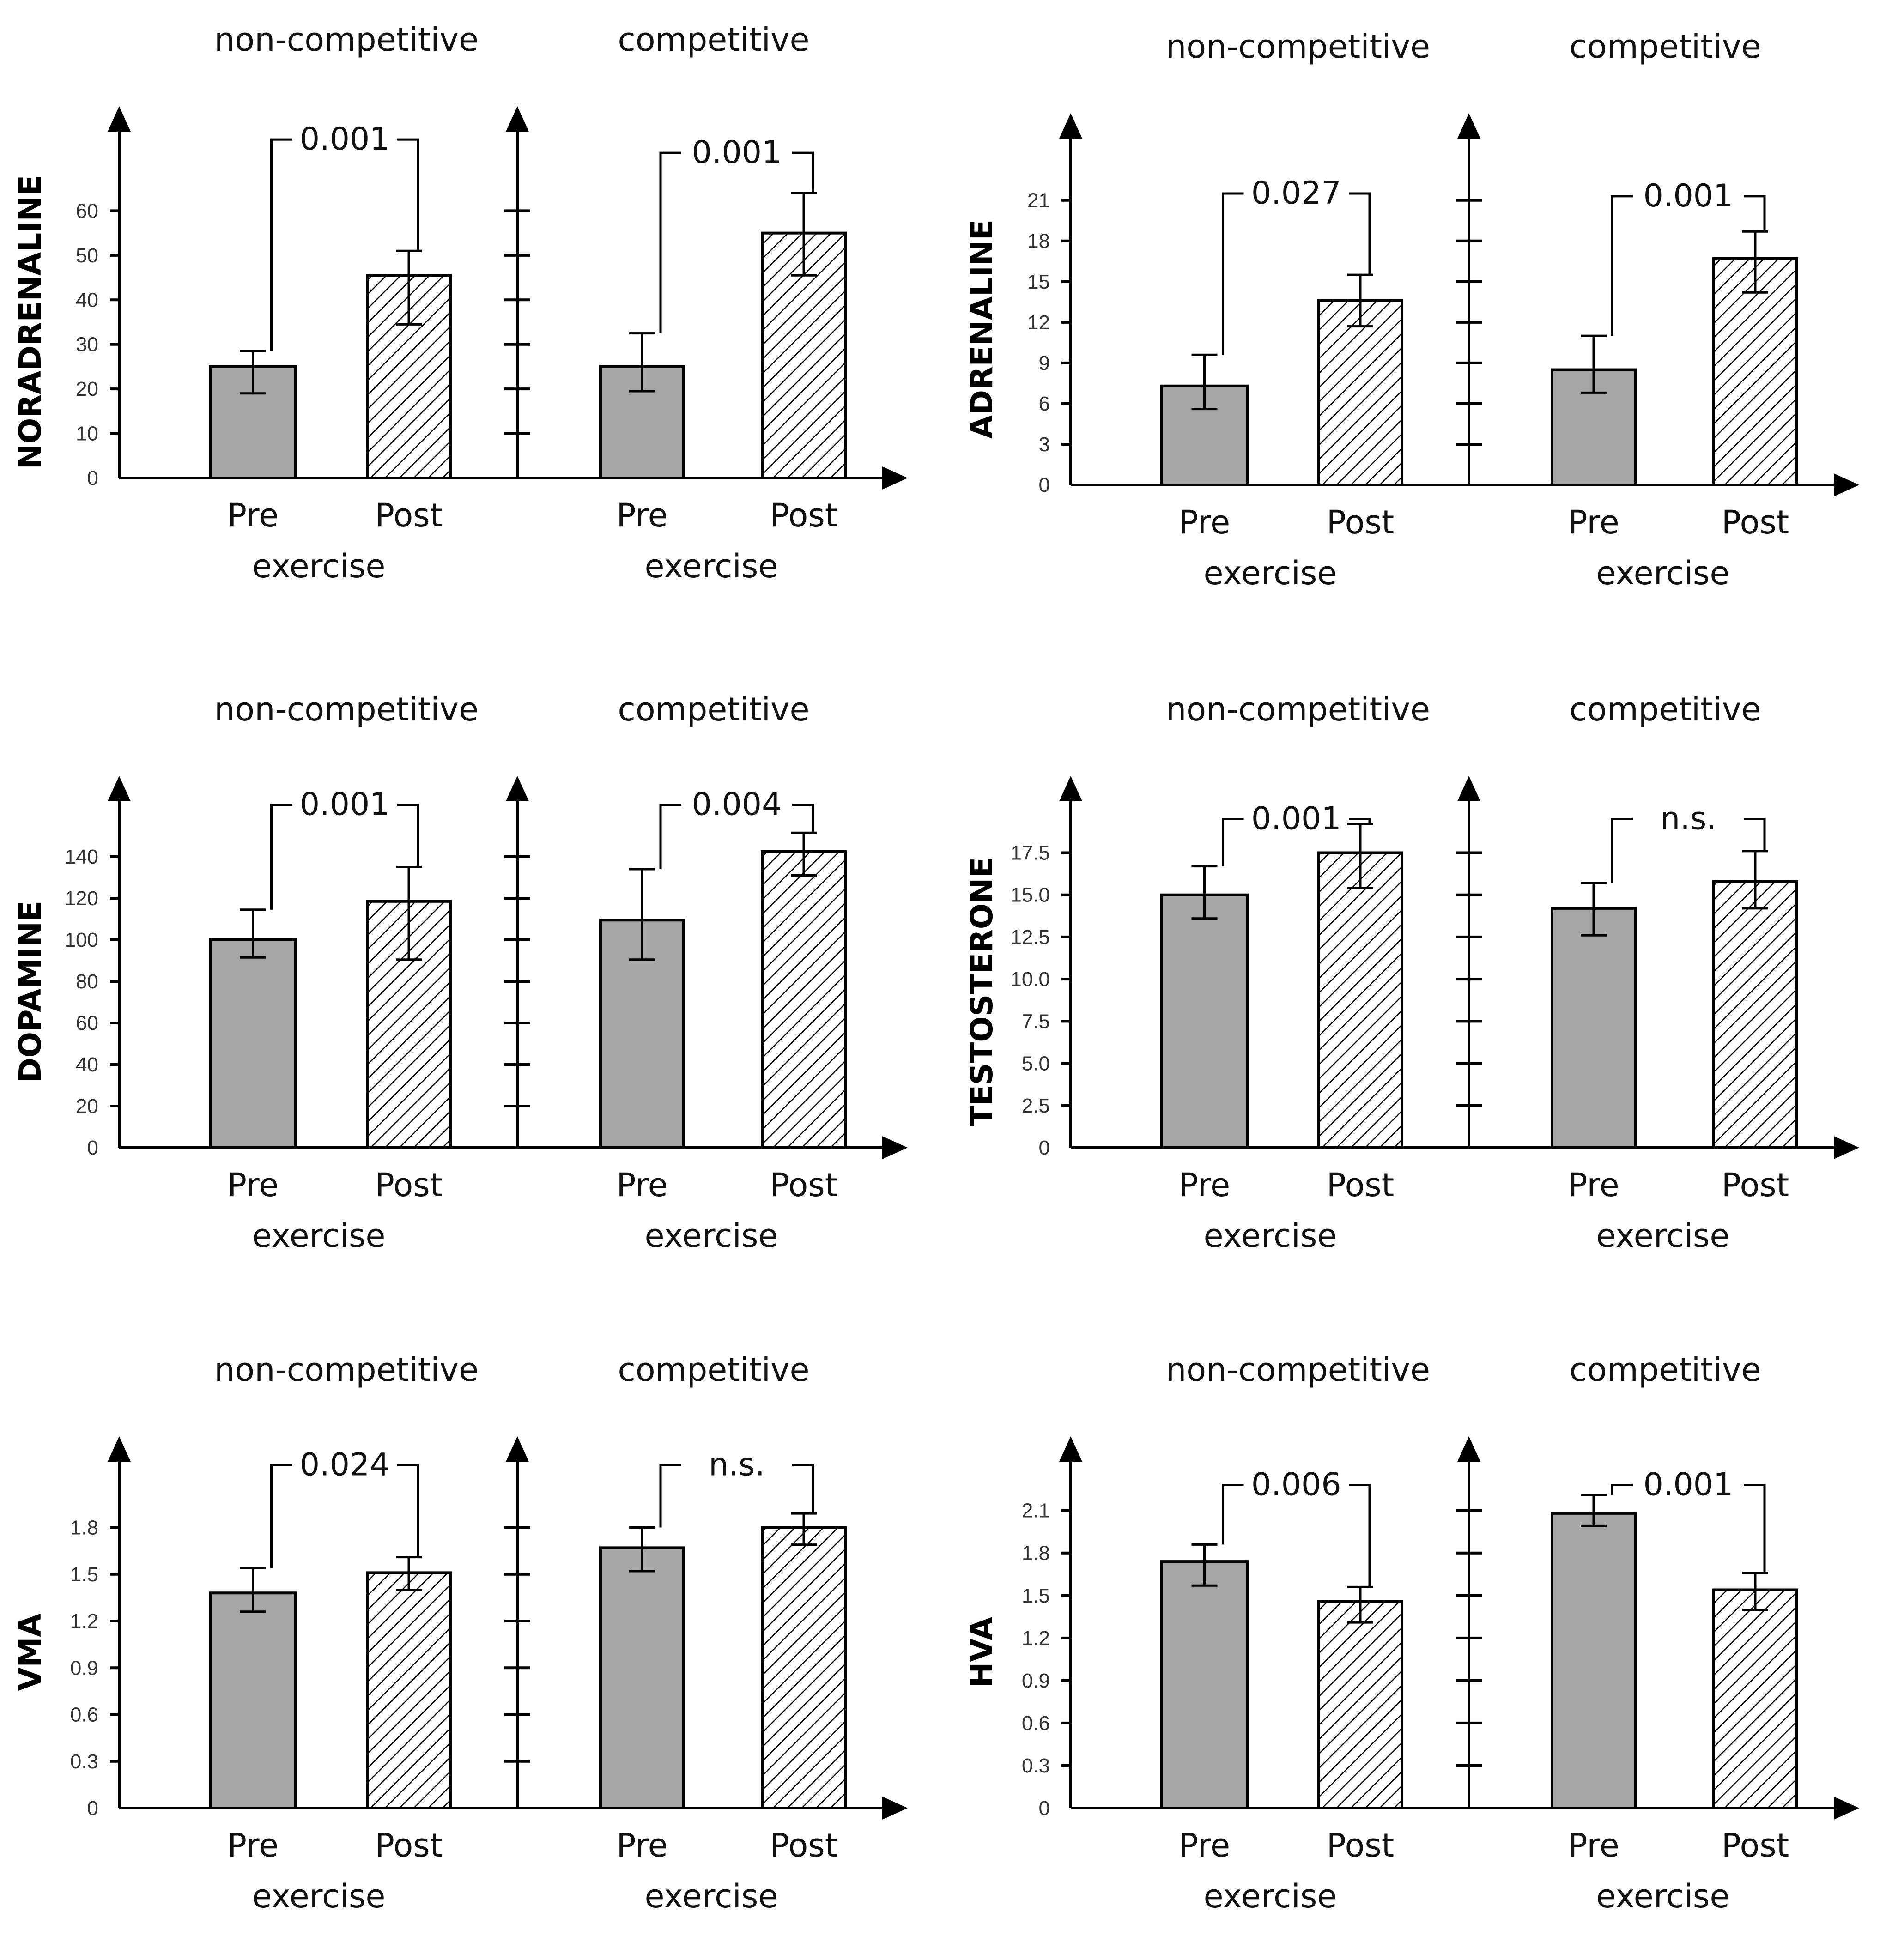 This screenshot has width=1886, height=1960. What do you see at coordinates (1036, 1021) in the screenshot?
I see `y-tick-label: 7.5` at bounding box center [1036, 1021].